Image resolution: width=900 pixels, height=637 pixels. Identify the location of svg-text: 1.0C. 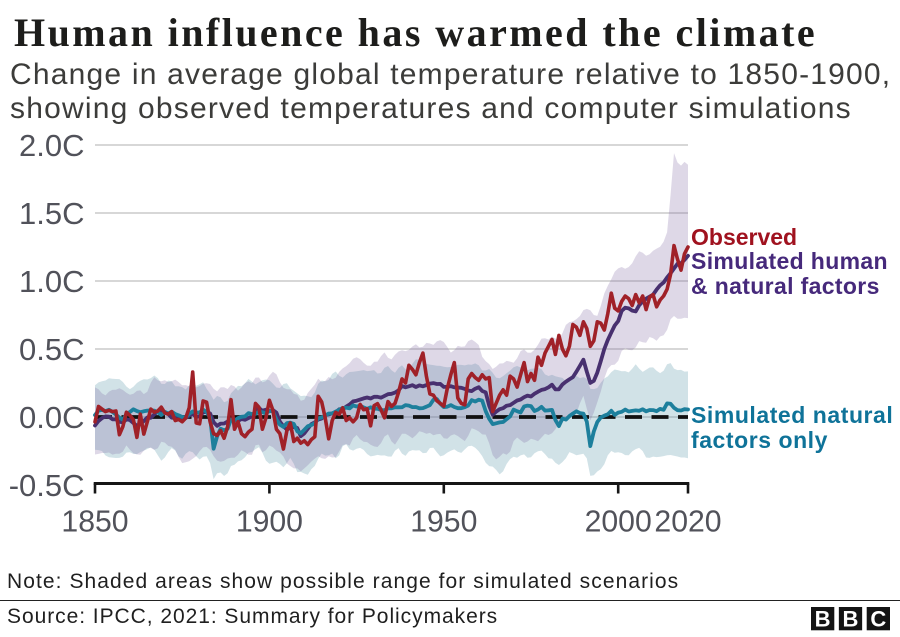
(51, 281).